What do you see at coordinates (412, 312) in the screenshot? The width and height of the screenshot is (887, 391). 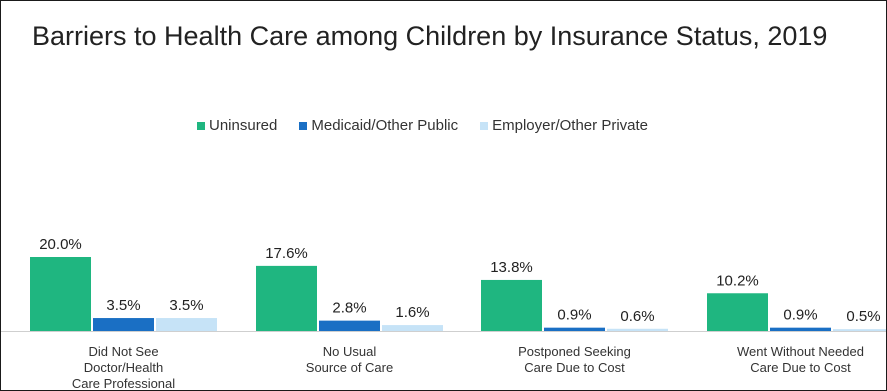 I see `data-label-employer-1: 1.6%` at bounding box center [412, 312].